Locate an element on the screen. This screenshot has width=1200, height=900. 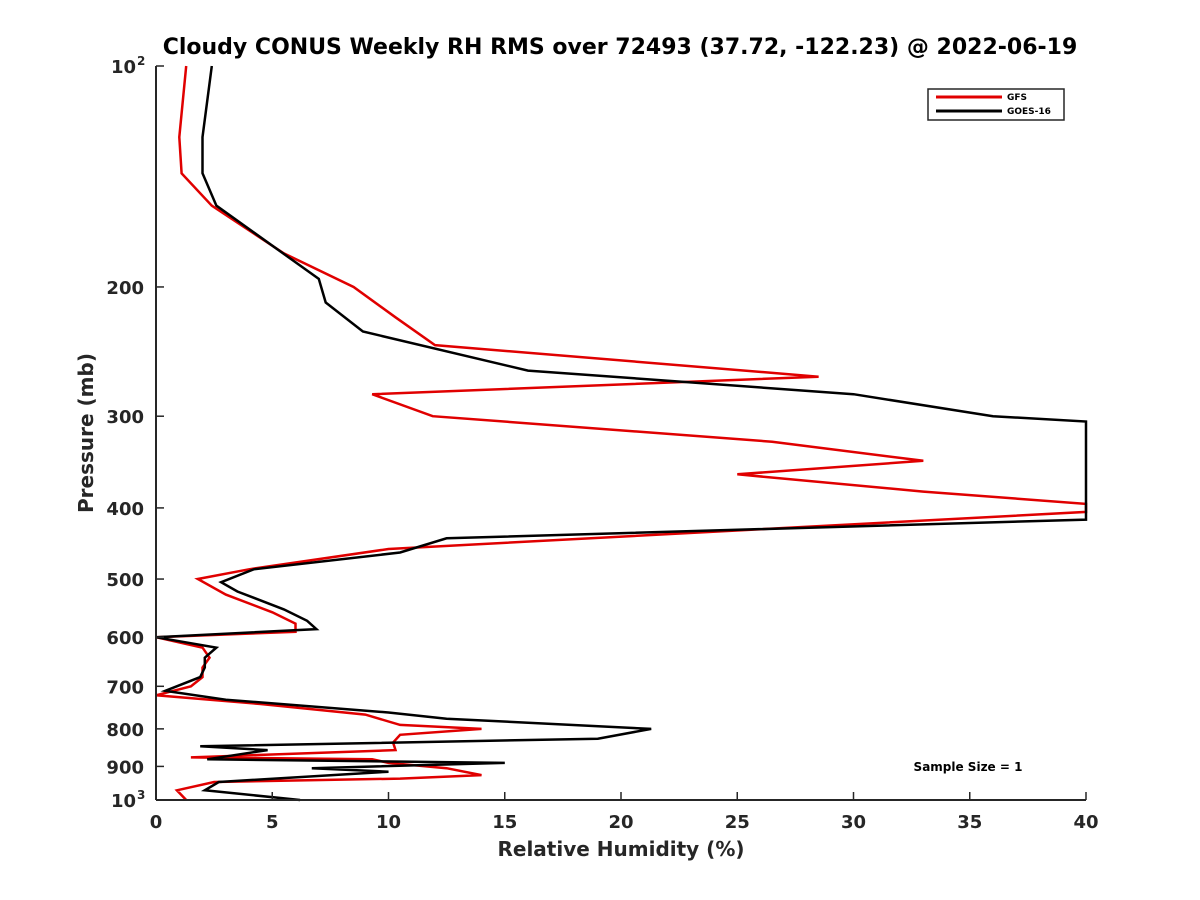
legend-label-goes16: GOES-16 is located at coordinates (1029, 112).